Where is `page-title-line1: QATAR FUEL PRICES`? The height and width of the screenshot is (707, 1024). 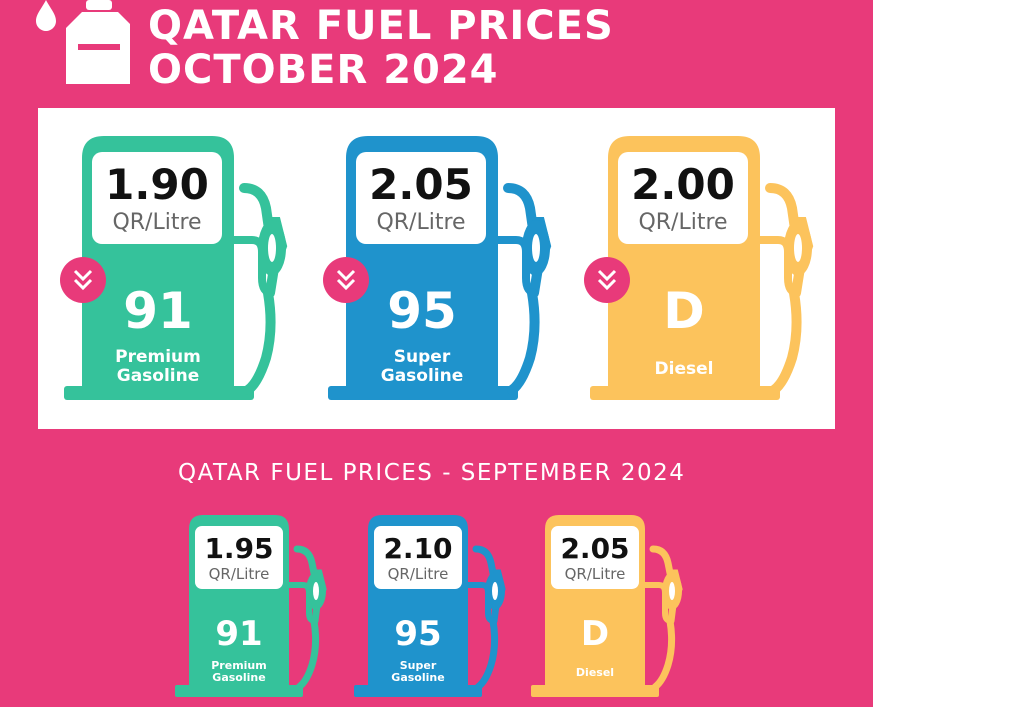 page-title-line1: QATAR FUEL PRICES is located at coordinates (381, 26).